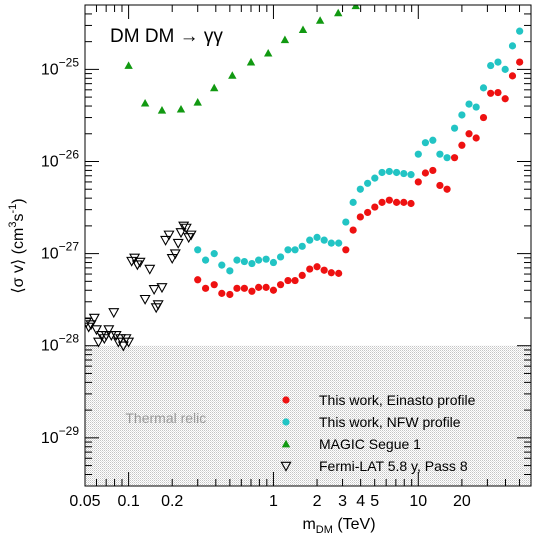  I want to click on x-tick-label: 5, so click(374, 501).